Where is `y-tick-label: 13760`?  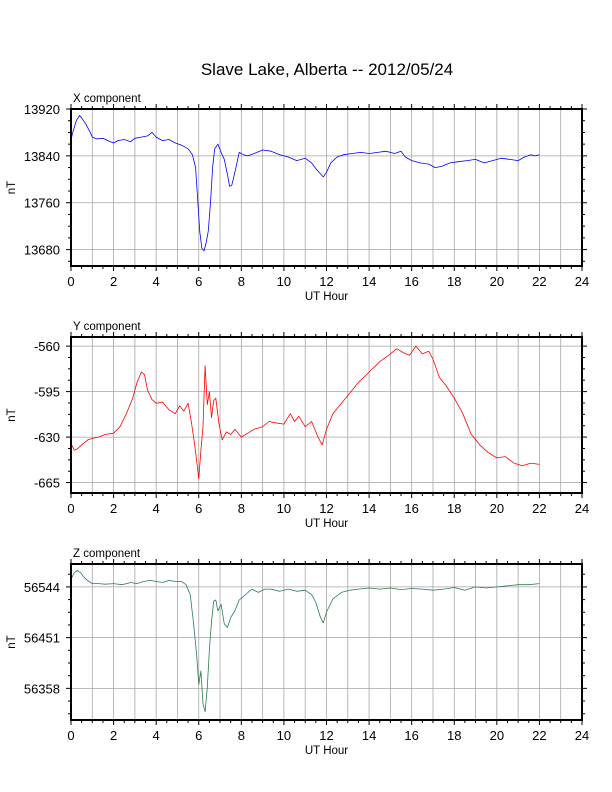
y-tick-label: 13760 is located at coordinates (42, 203).